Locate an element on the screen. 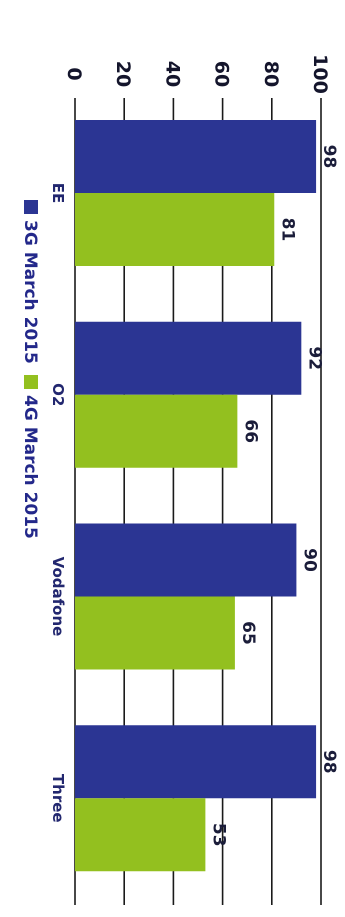 The height and width of the screenshot is (917, 345). category-labels: EE O2 Vodafone Three is located at coordinates (58, 503).